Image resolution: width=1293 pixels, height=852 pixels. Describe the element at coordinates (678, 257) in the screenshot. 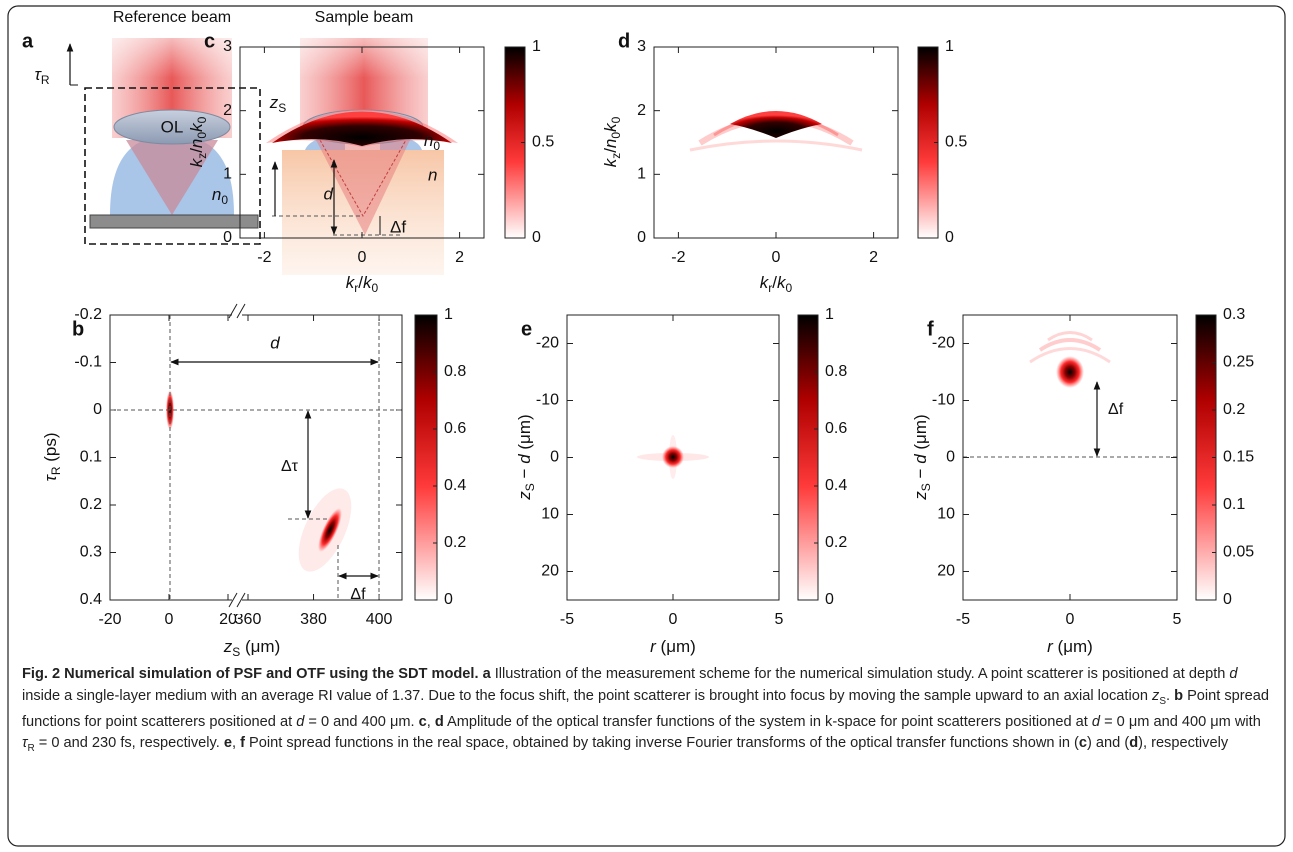

I see `x-tick-label: -2` at that location.